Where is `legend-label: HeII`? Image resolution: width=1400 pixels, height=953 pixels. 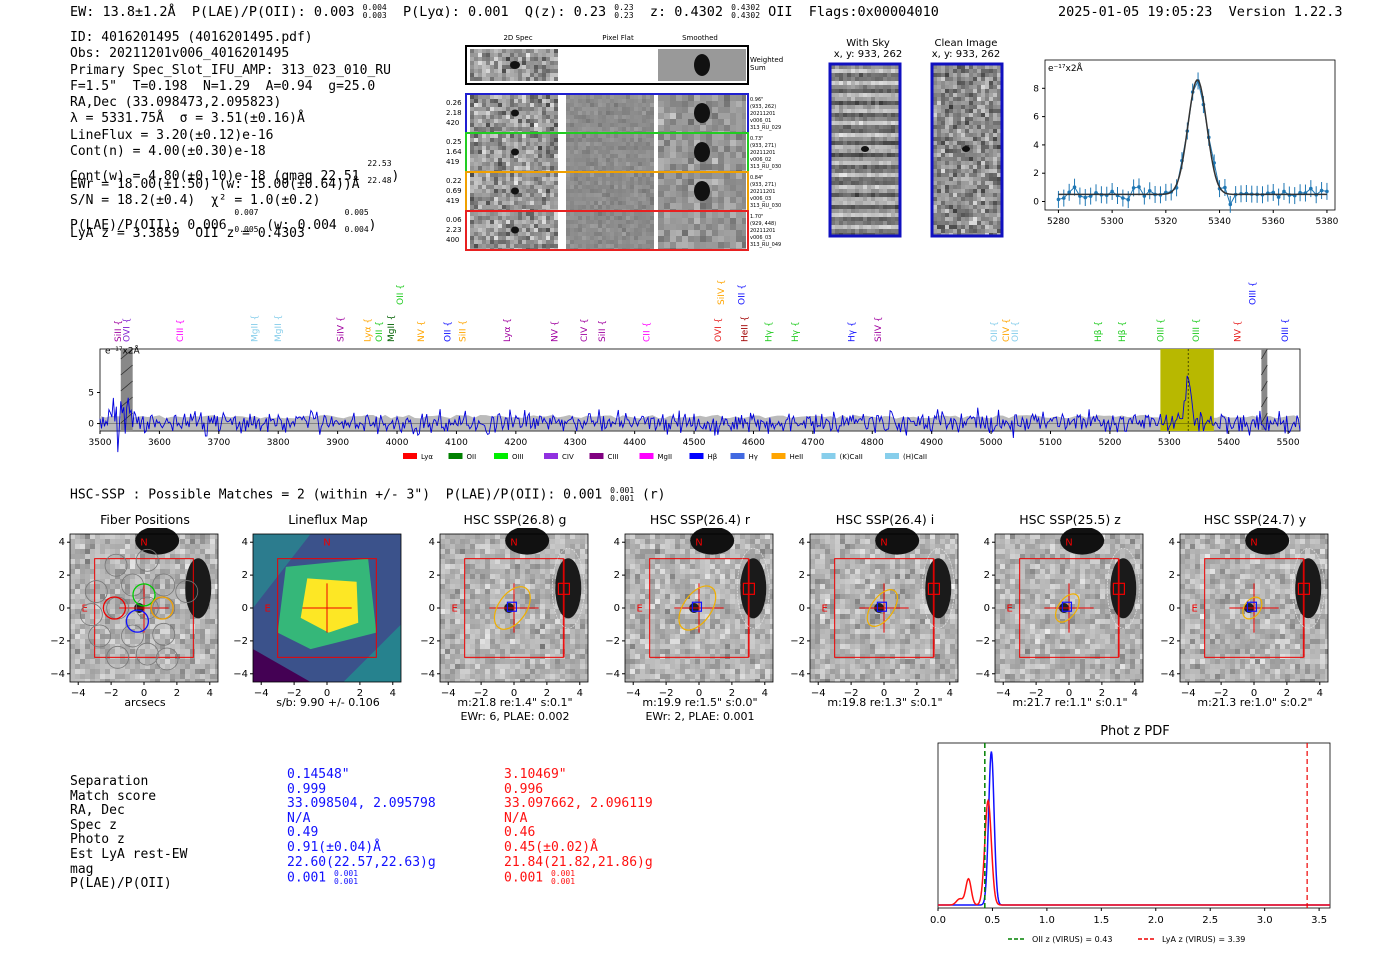
legend-label: HeII is located at coordinates (797, 457).